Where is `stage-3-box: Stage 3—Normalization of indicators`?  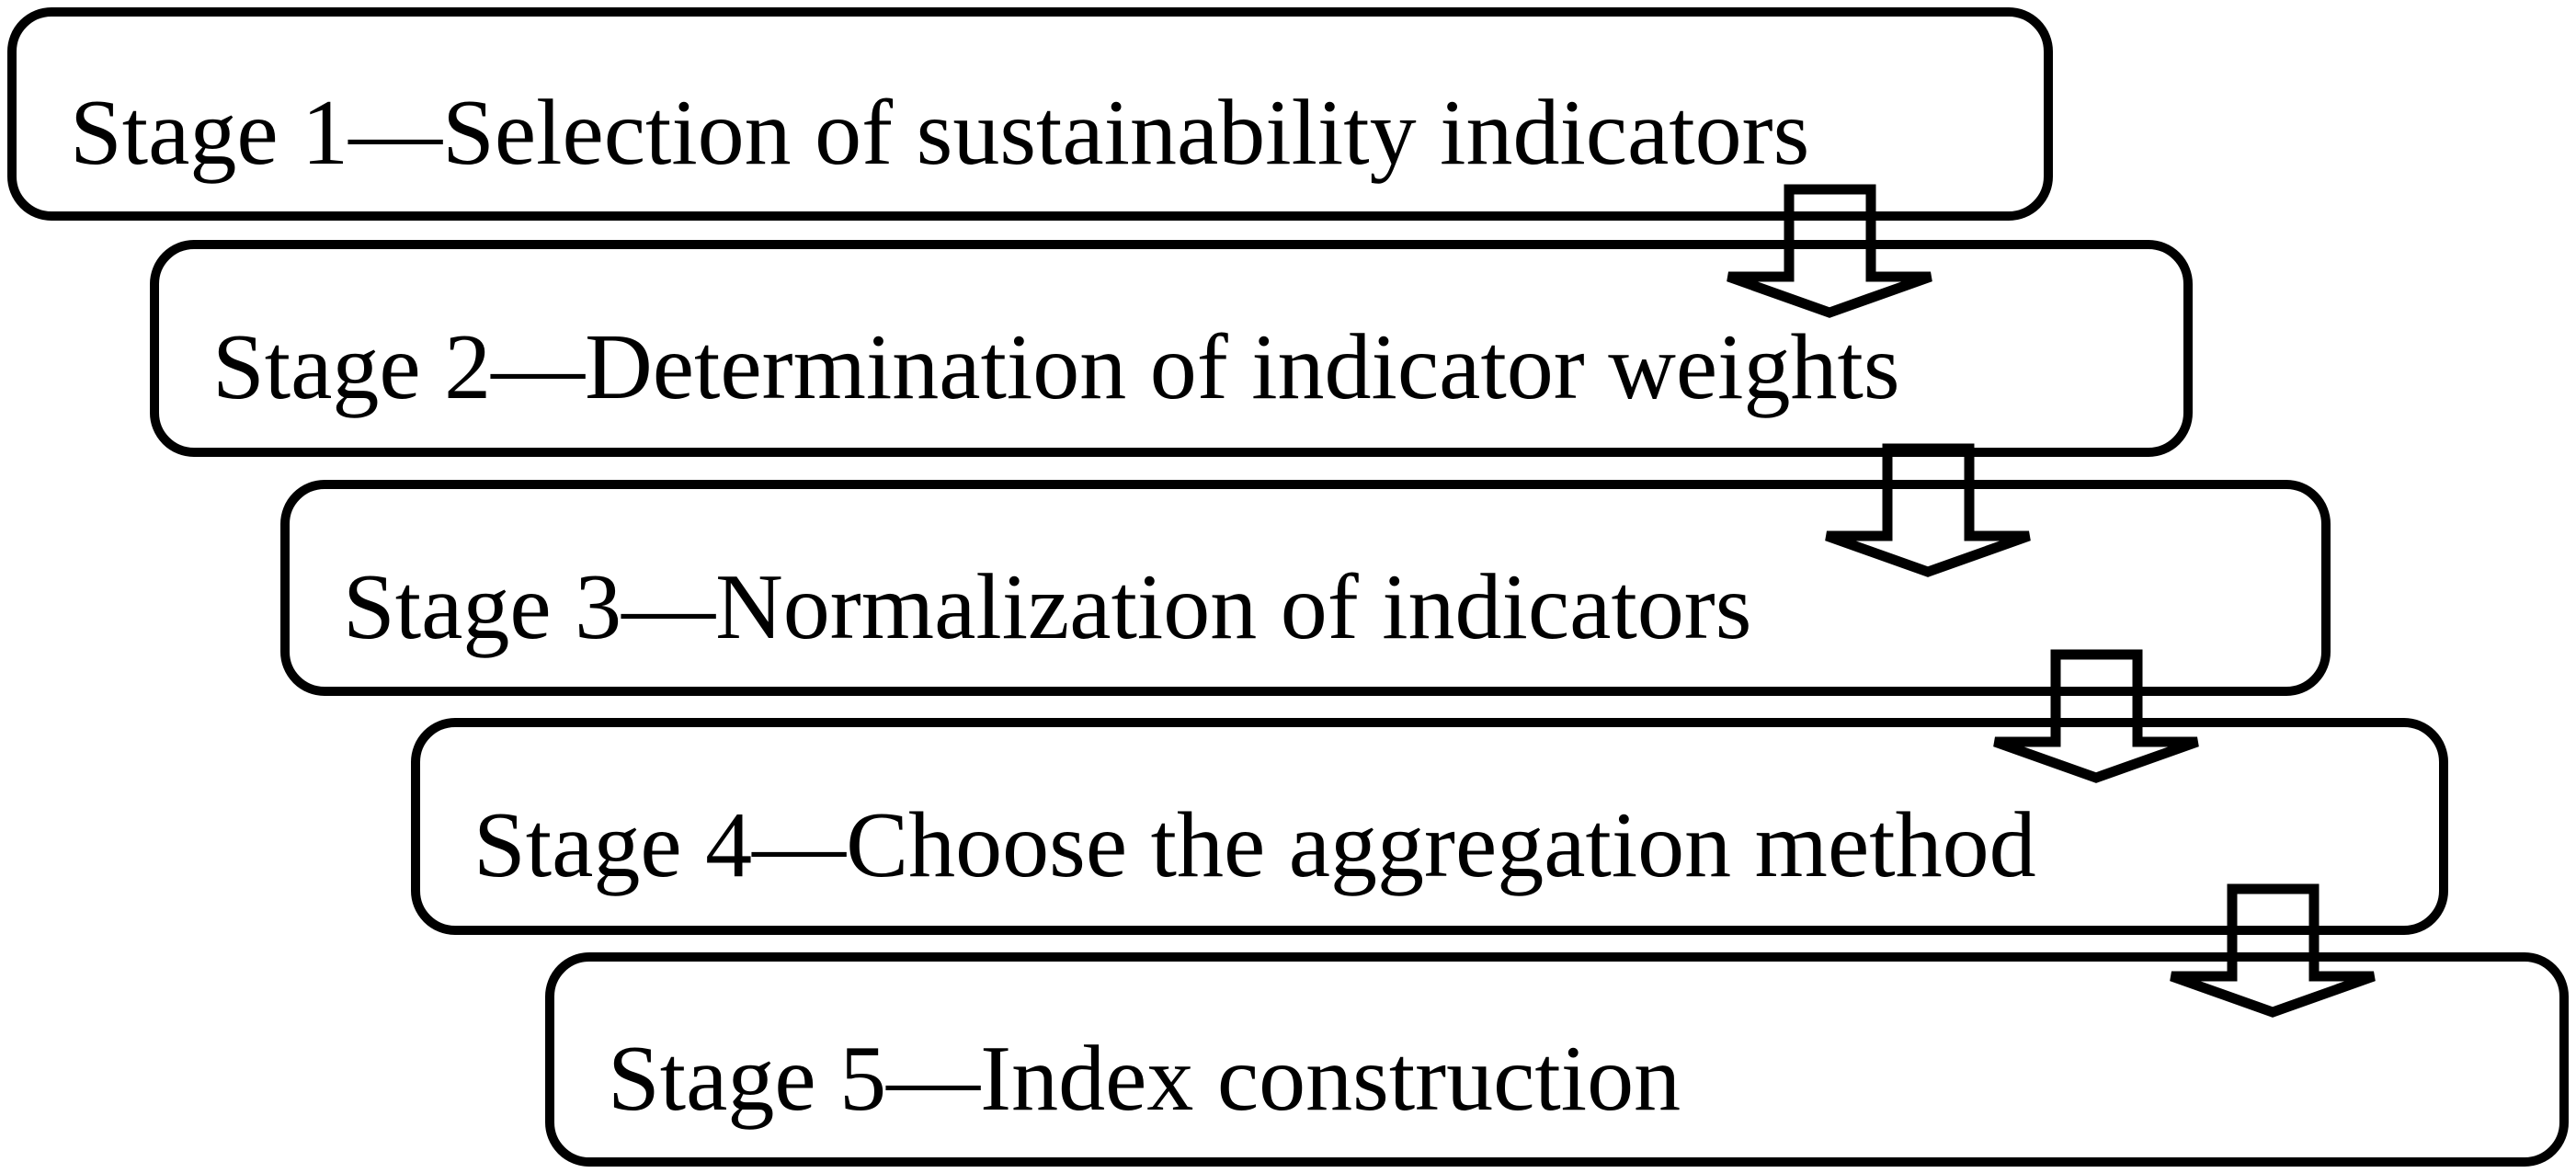 stage-3-box: Stage 3—Normalization of indicators is located at coordinates (1305, 588).